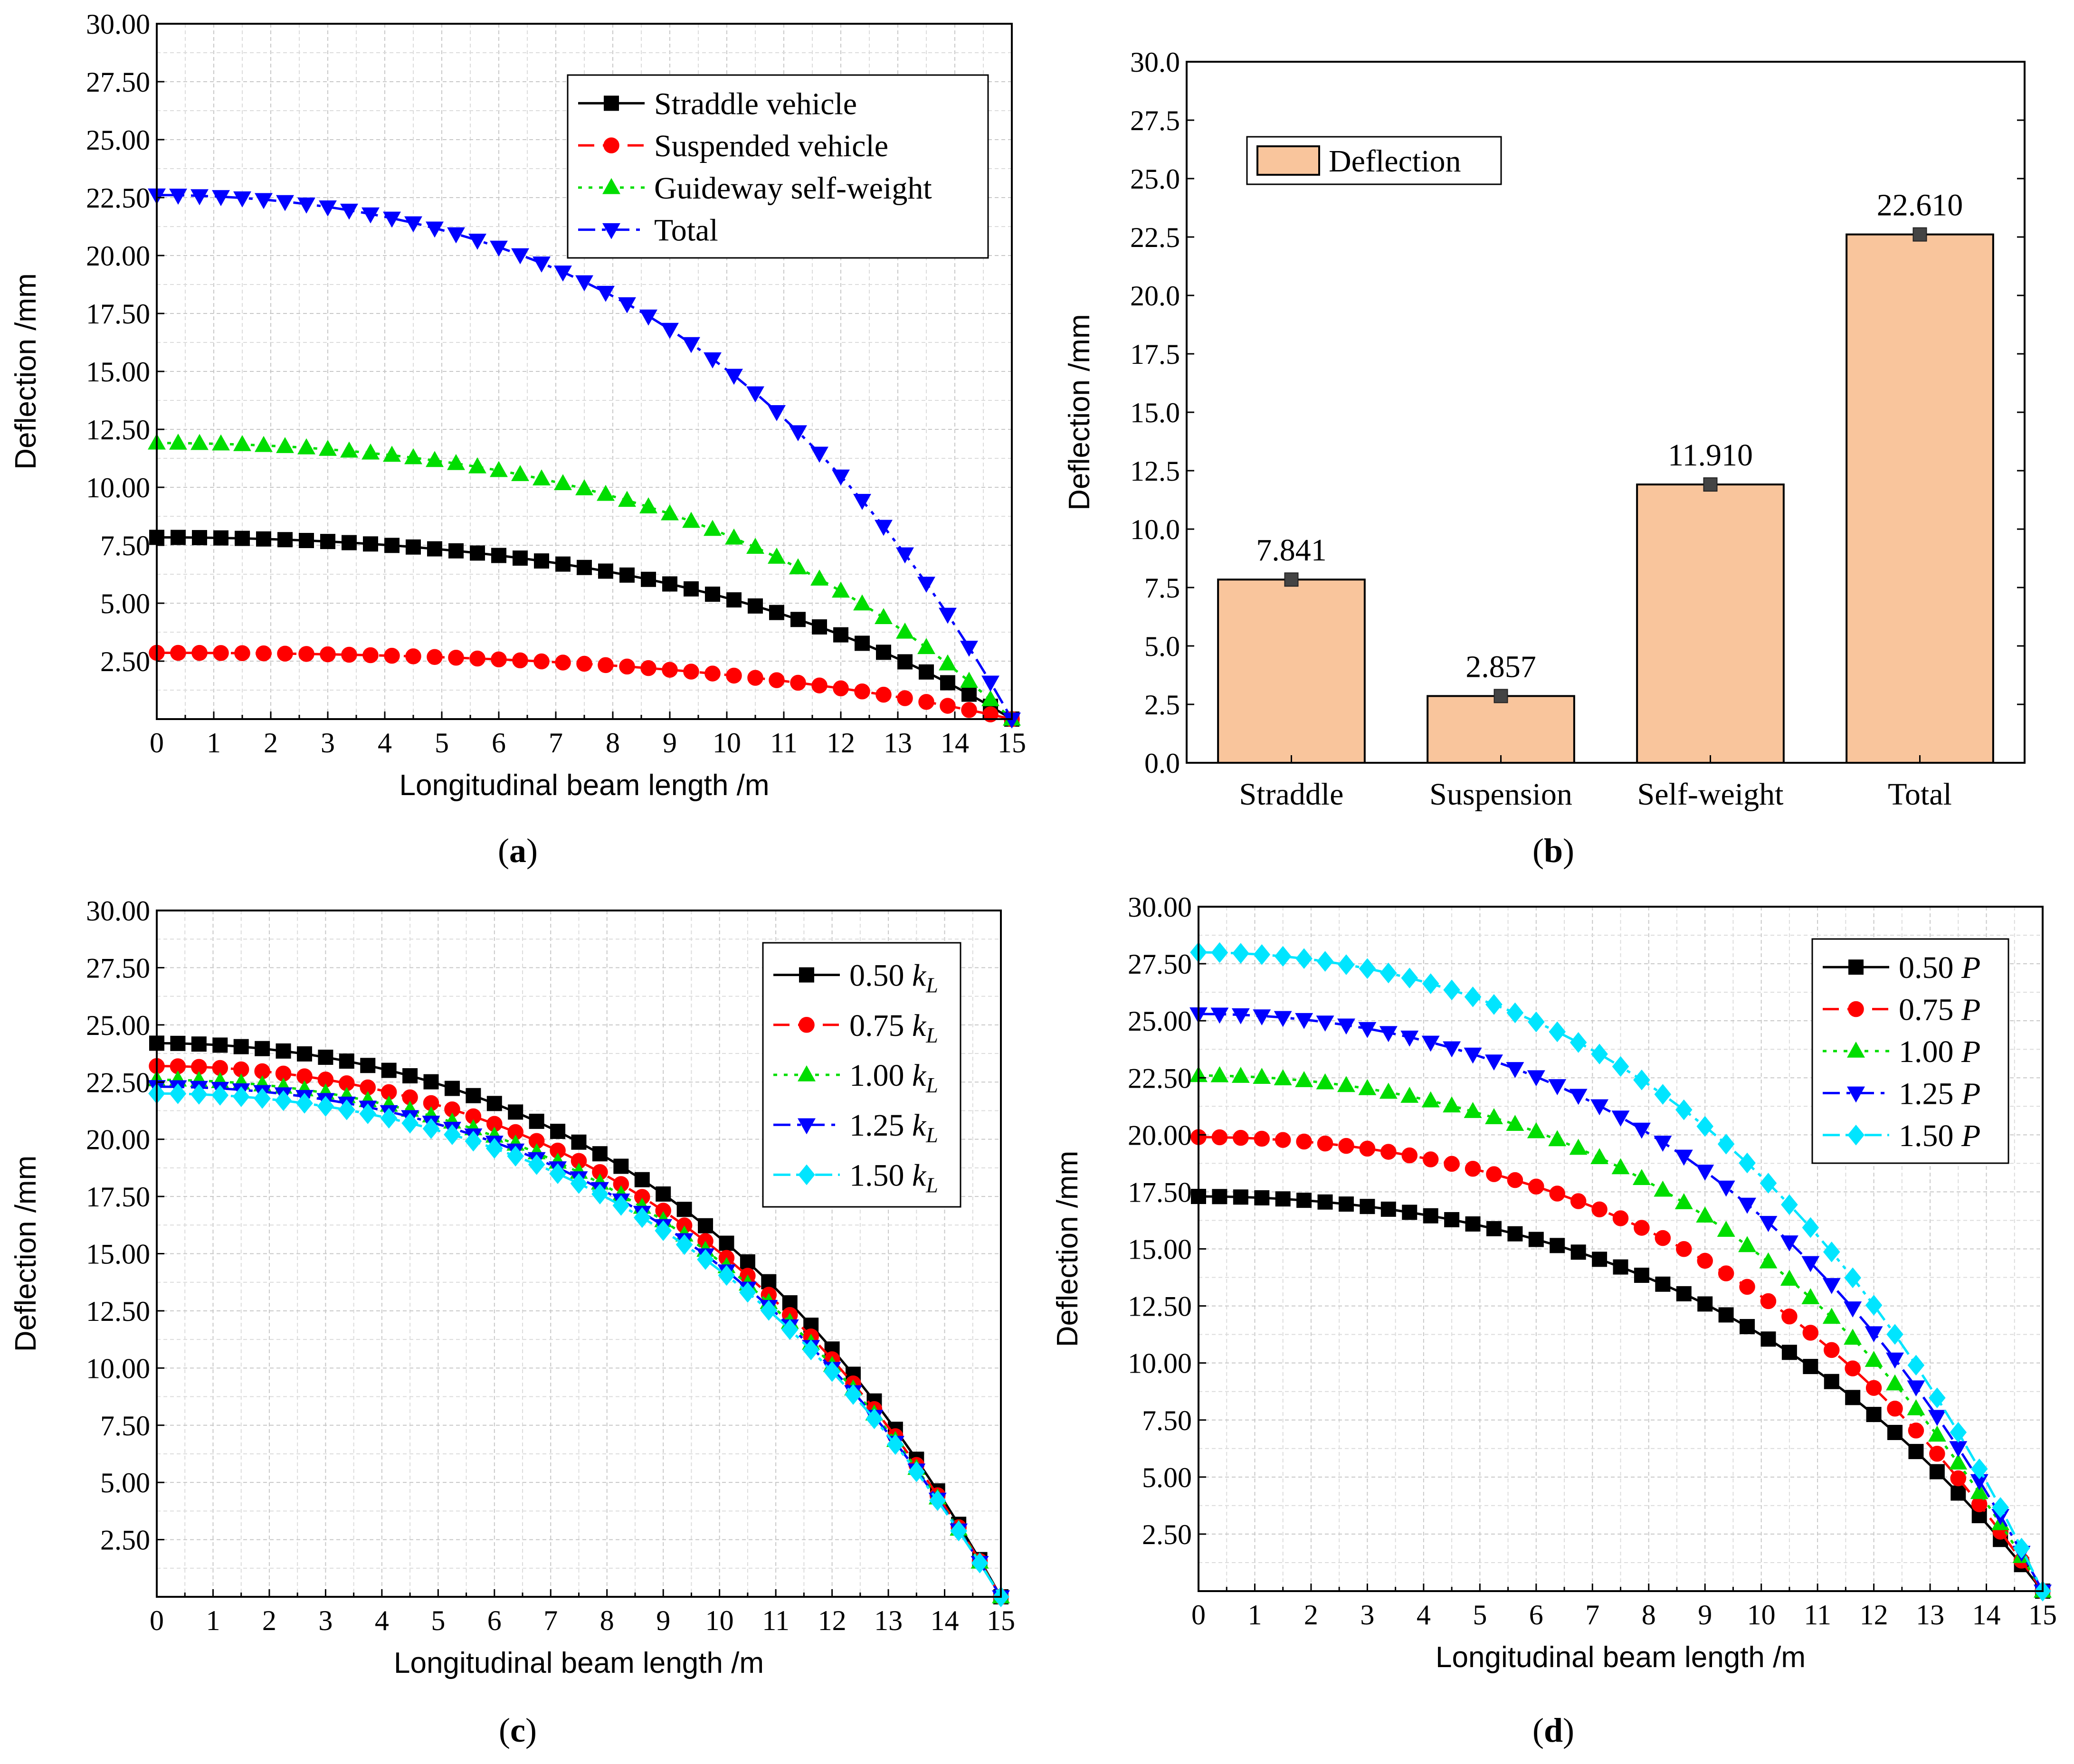 The height and width of the screenshot is (1764, 2074). Describe the element at coordinates (1919, 234) in the screenshot. I see `bar-mean-marker` at that location.